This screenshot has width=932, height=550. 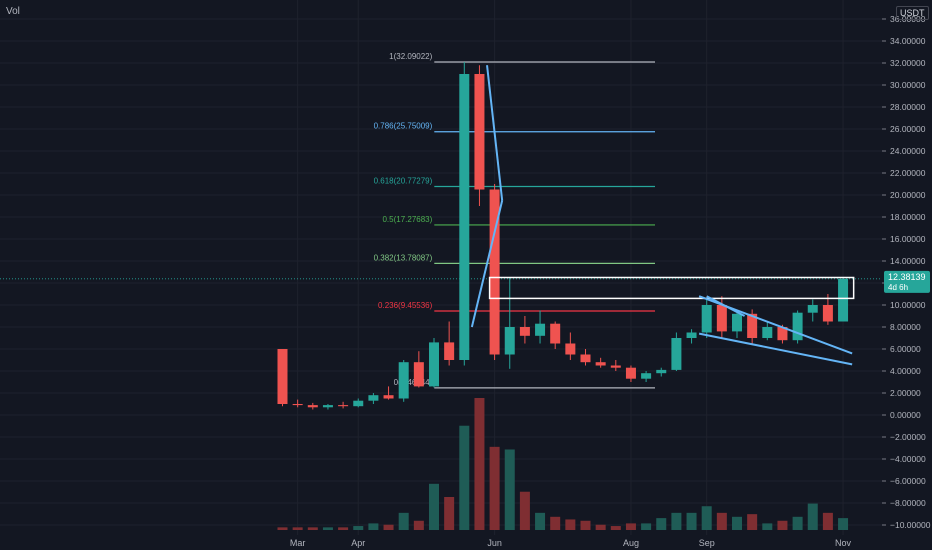 I want to click on price-axis-label: −4.00000, so click(x=908, y=459).